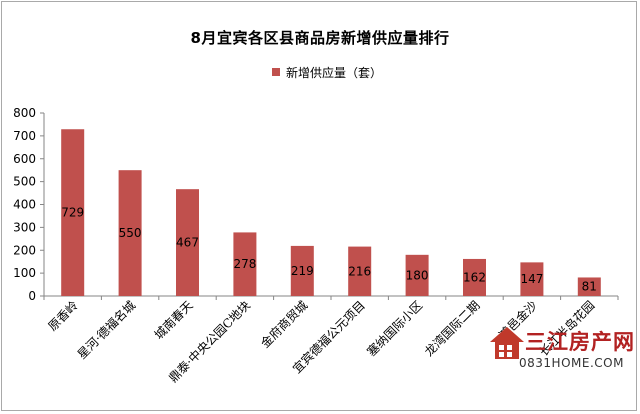  I want to click on legend: 新增供应量（套）, so click(327, 72).